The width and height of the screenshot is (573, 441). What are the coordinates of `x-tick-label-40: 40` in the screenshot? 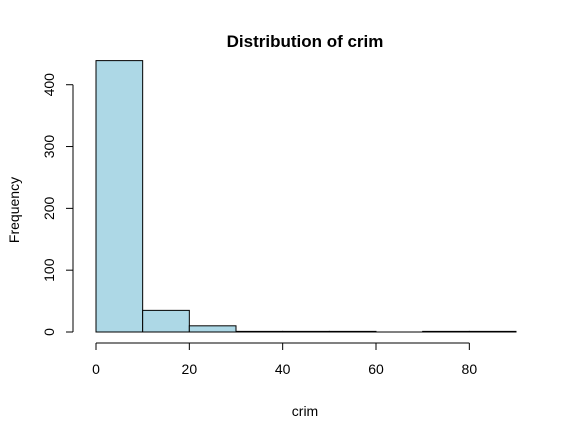 It's located at (283, 369).